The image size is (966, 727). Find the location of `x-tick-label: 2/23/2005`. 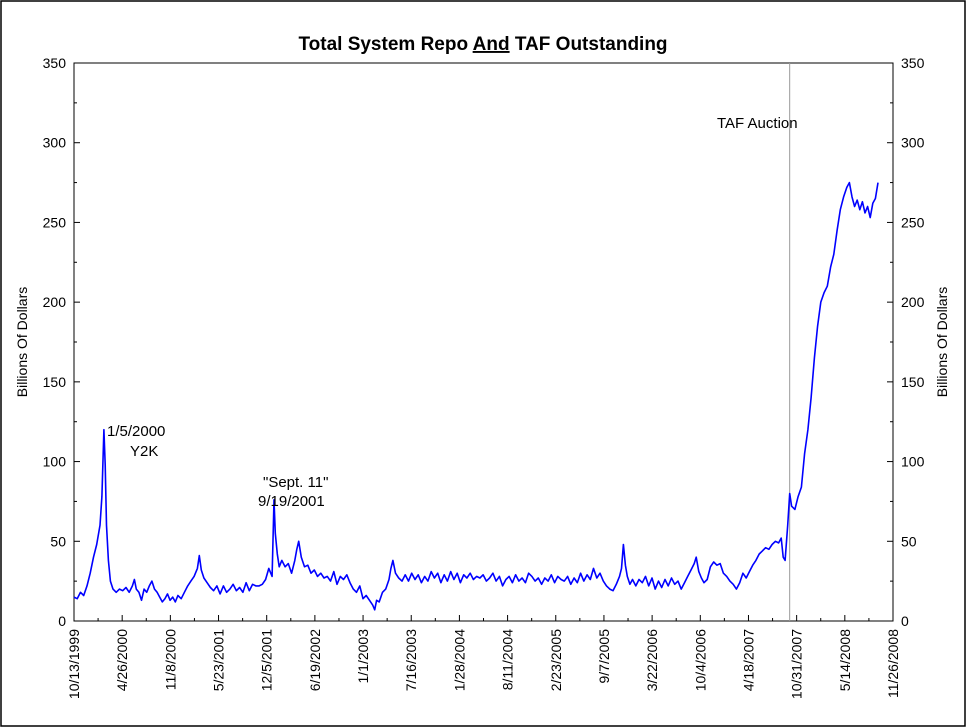

x-tick-label: 2/23/2005 is located at coordinates (556, 660).